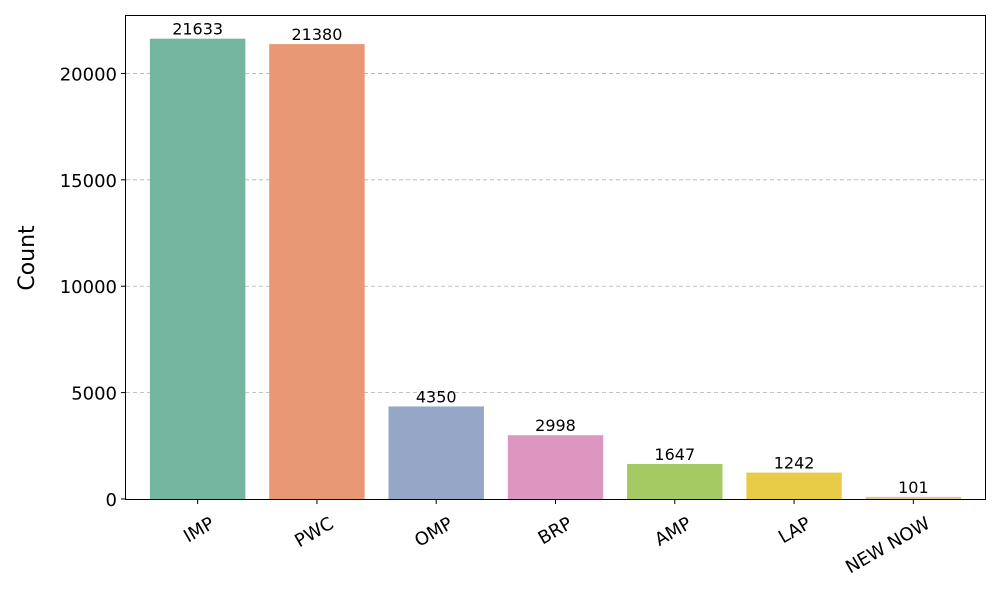  What do you see at coordinates (111, 500) in the screenshot?
I see `y-tick-label: 0` at bounding box center [111, 500].